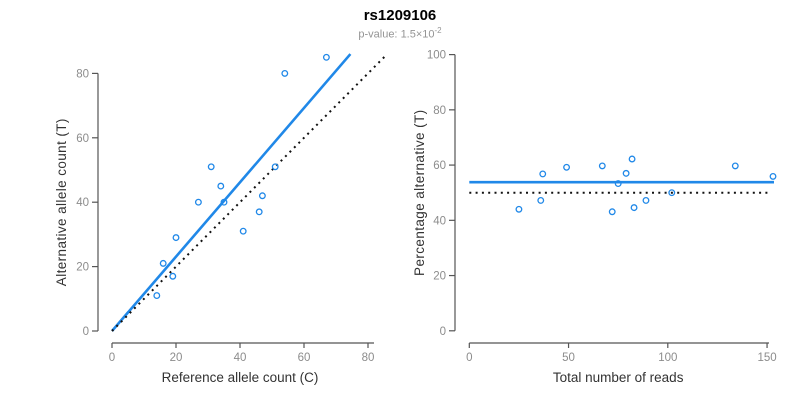 The height and width of the screenshot is (400, 800). I want to click on y-axis-title: Percentage alternative (T), so click(419, 192).